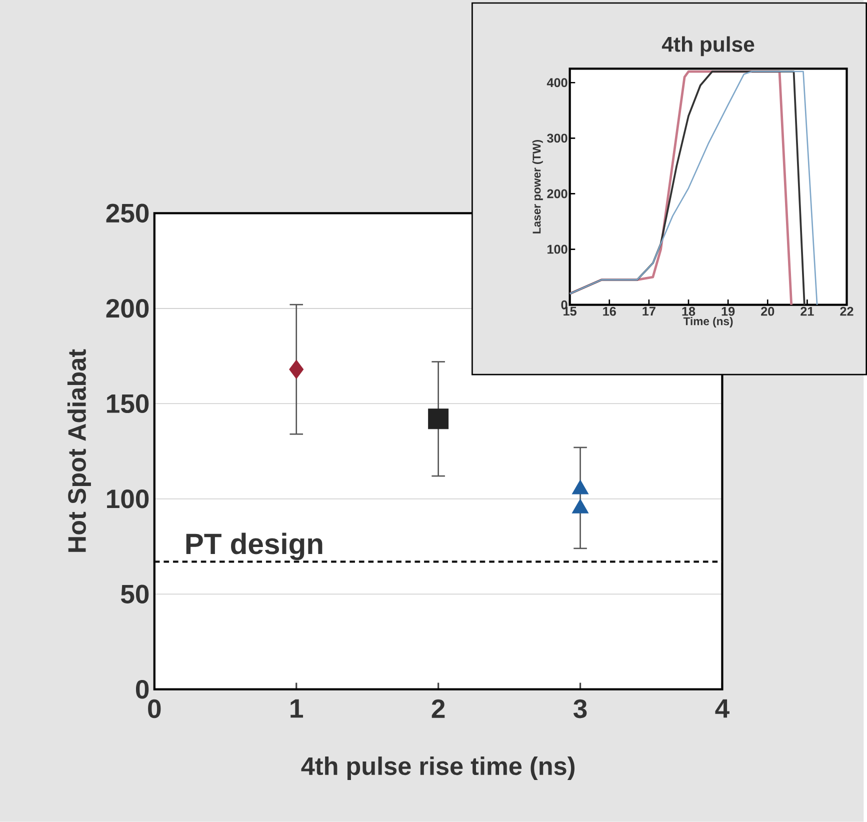  What do you see at coordinates (297, 708) in the screenshot?
I see `x-tick-label: 1` at bounding box center [297, 708].